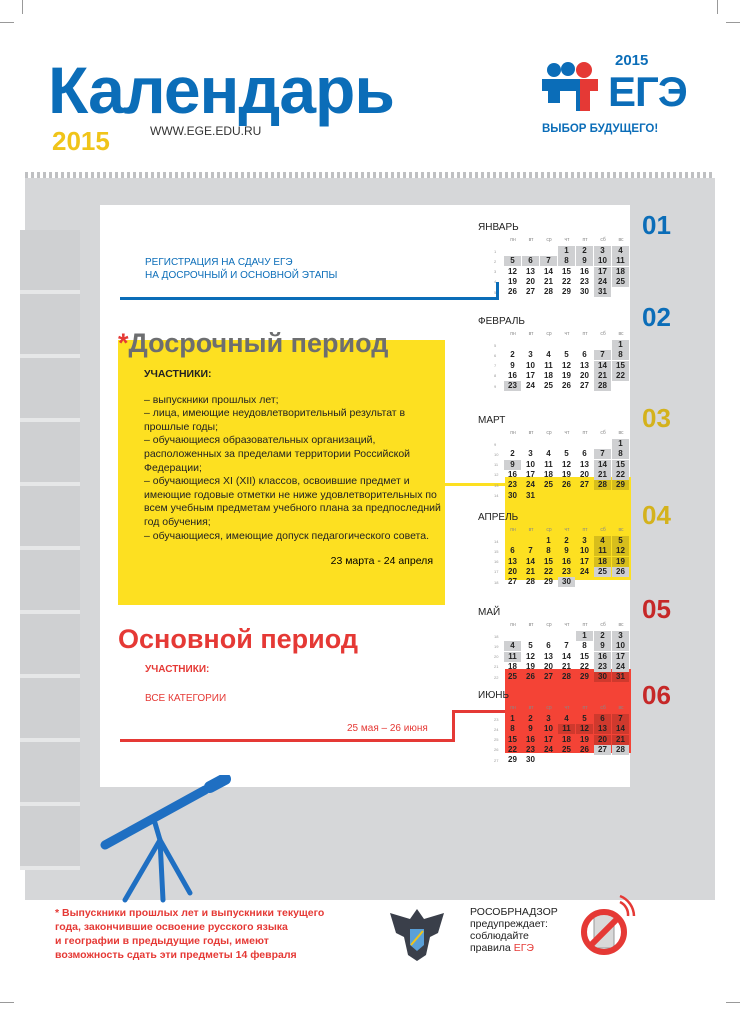  What do you see at coordinates (512, 749) in the screenshot?
I see `calendar-day: 22` at bounding box center [512, 749].